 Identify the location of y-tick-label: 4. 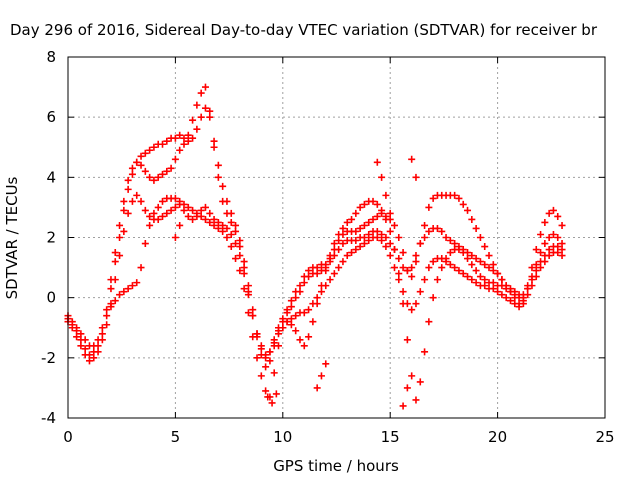
(51, 177).